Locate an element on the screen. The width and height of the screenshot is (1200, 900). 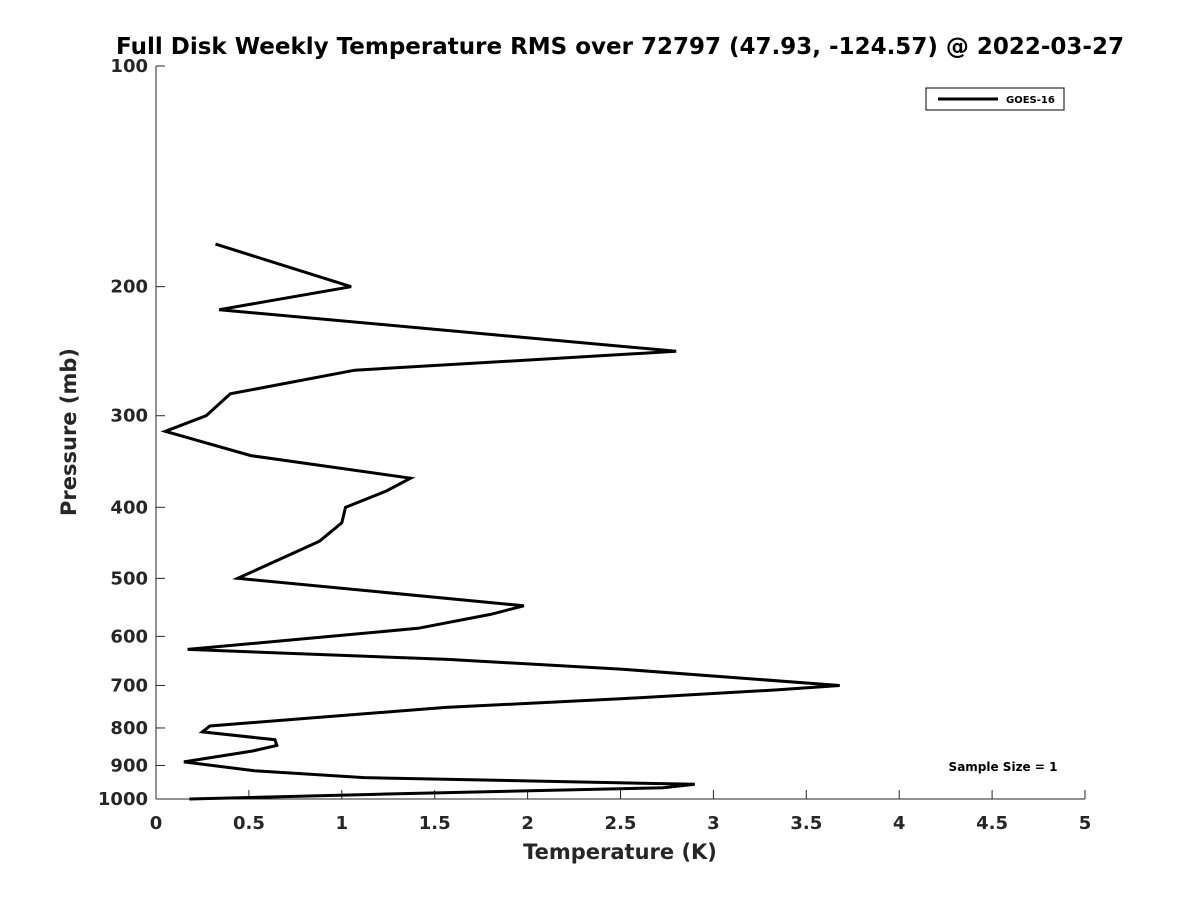
y-tick-label: 1000 is located at coordinates (123, 799).